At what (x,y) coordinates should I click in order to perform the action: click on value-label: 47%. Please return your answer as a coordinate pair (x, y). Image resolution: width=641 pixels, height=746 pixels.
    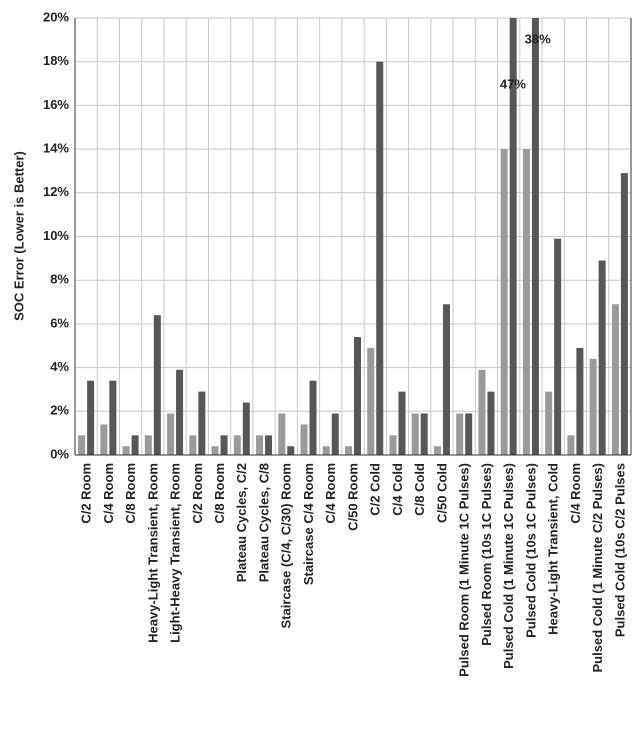
    Looking at the image, I should click on (513, 83).